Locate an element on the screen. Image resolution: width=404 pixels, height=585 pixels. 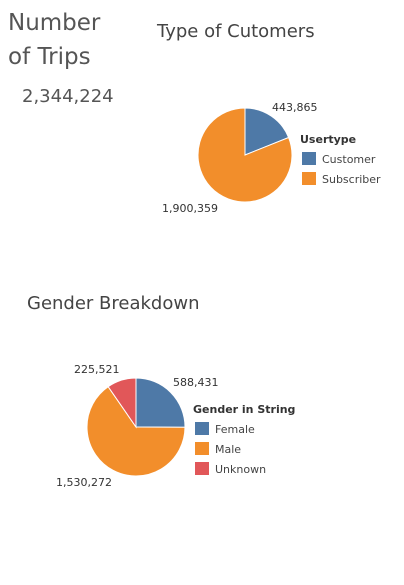
legend-title: Usertype is located at coordinates (328, 139).